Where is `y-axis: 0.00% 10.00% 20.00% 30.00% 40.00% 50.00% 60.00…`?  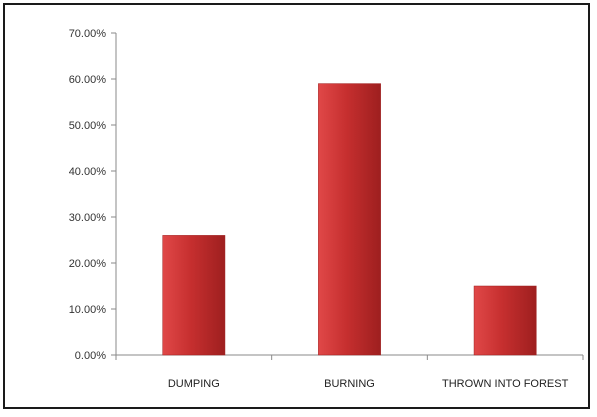 y-axis: 0.00% 10.00% 20.00% 30.00% 40.00% 50.00% 60.00… is located at coordinates (93, 195).